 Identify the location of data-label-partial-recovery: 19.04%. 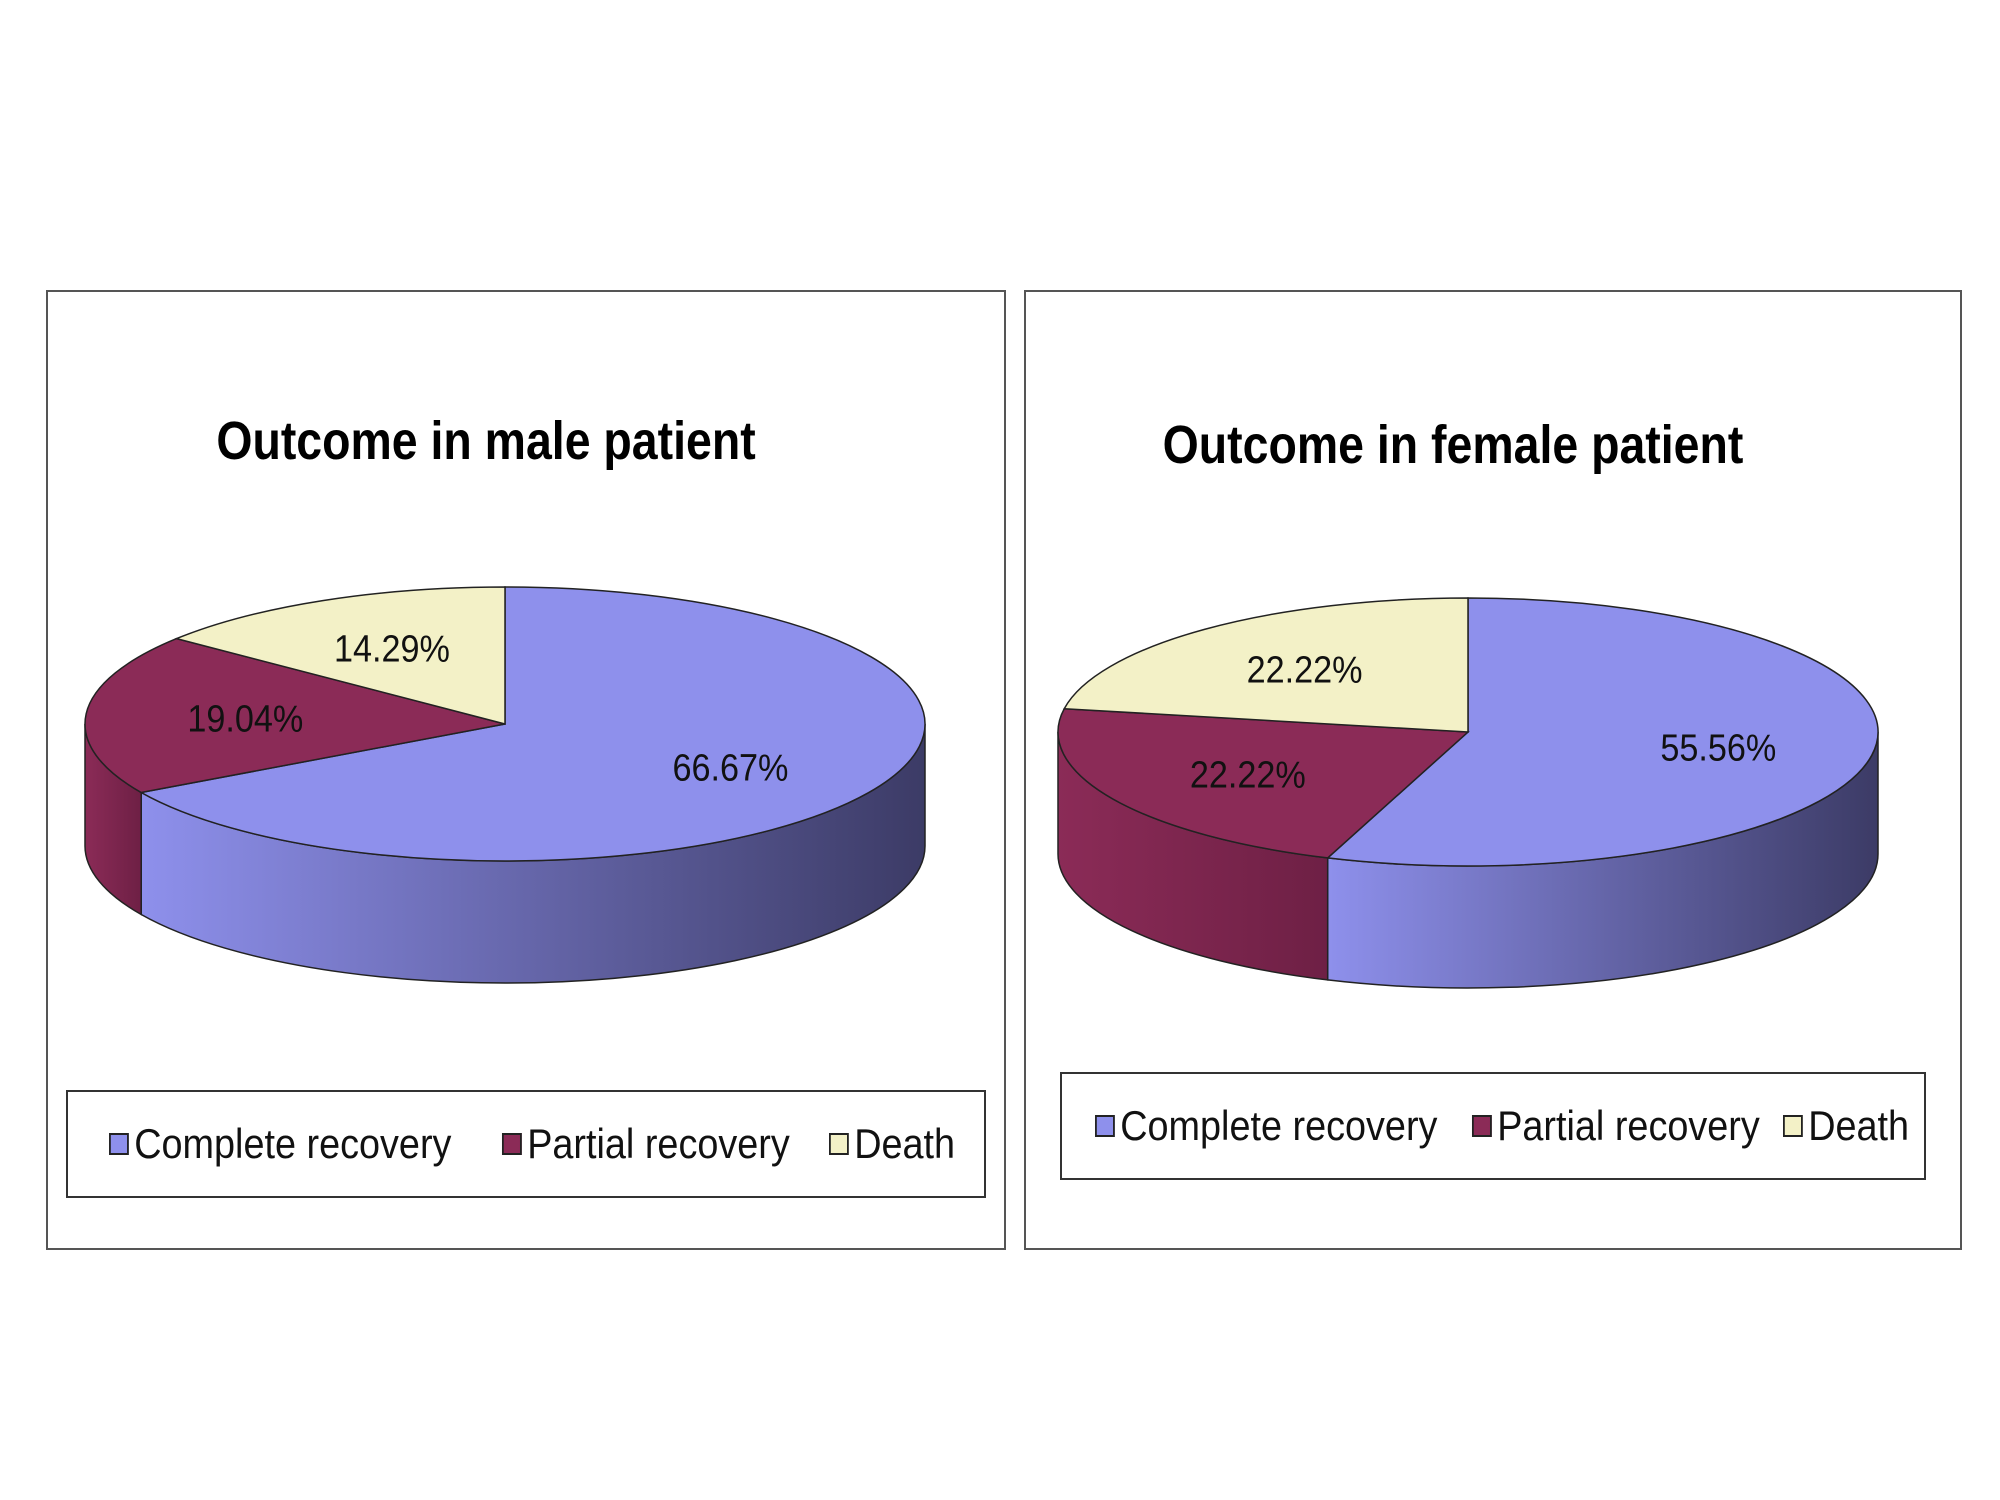
(245, 718).